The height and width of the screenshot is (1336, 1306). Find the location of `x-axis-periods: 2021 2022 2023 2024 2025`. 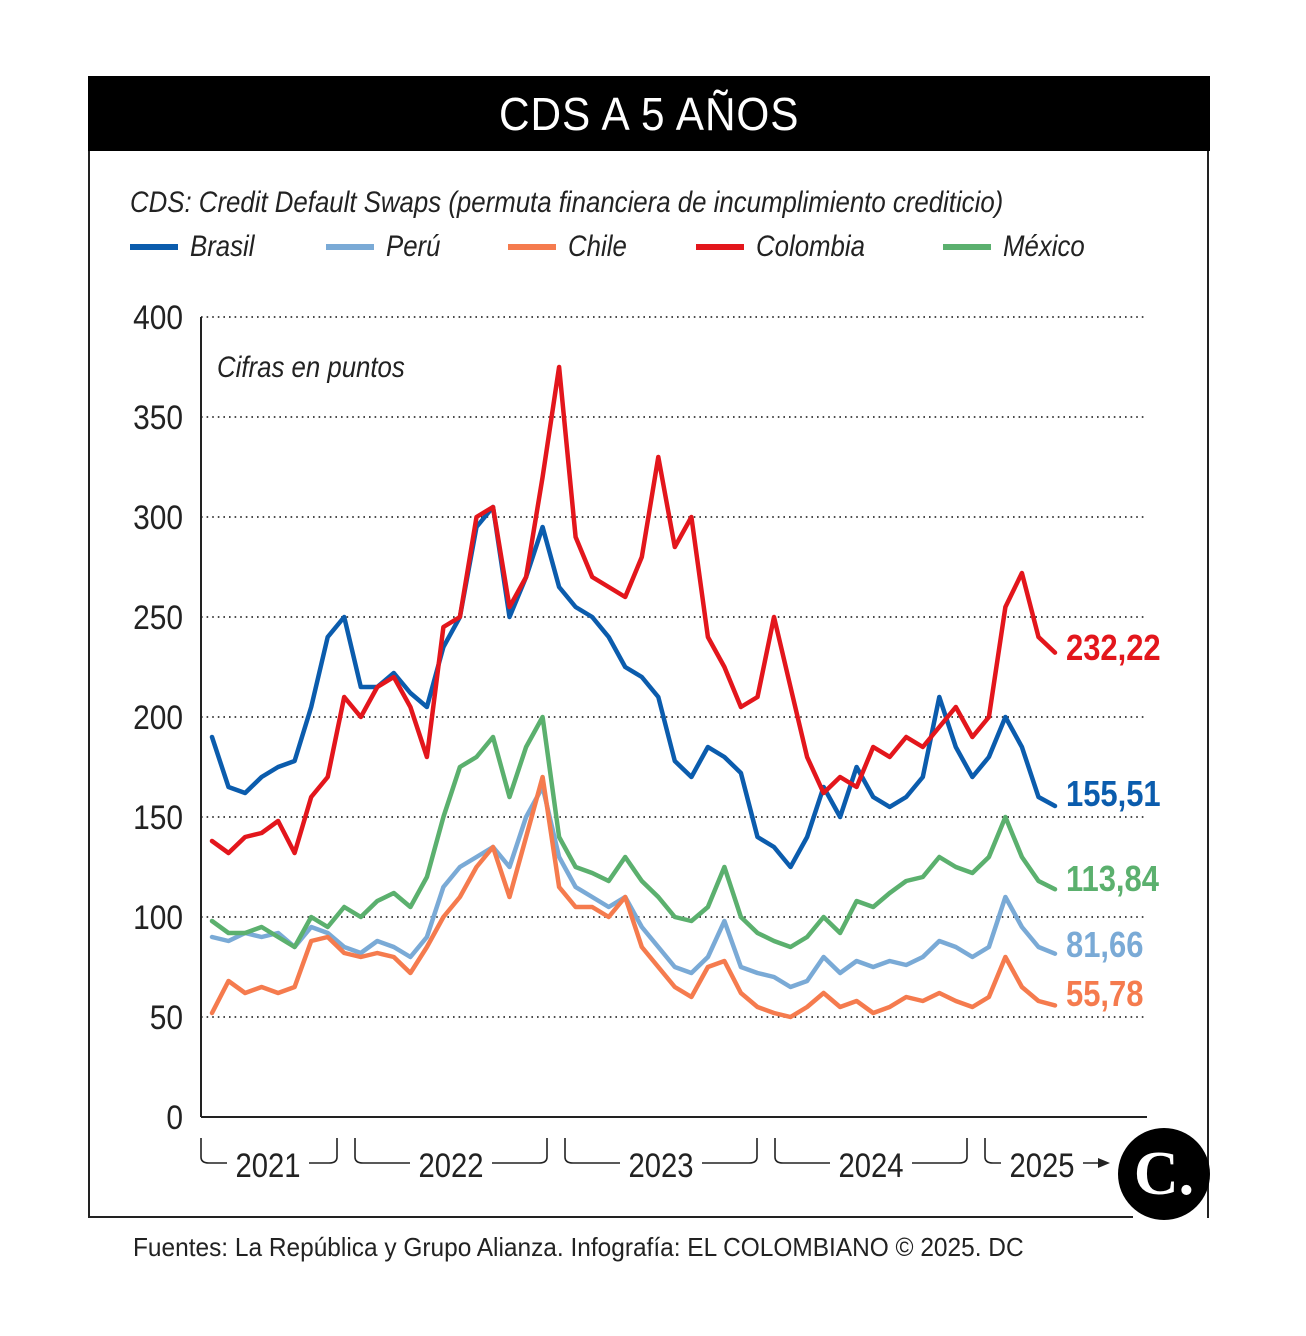

x-axis-periods: 2021 2022 2023 2024 2025 is located at coordinates (655, 1161).